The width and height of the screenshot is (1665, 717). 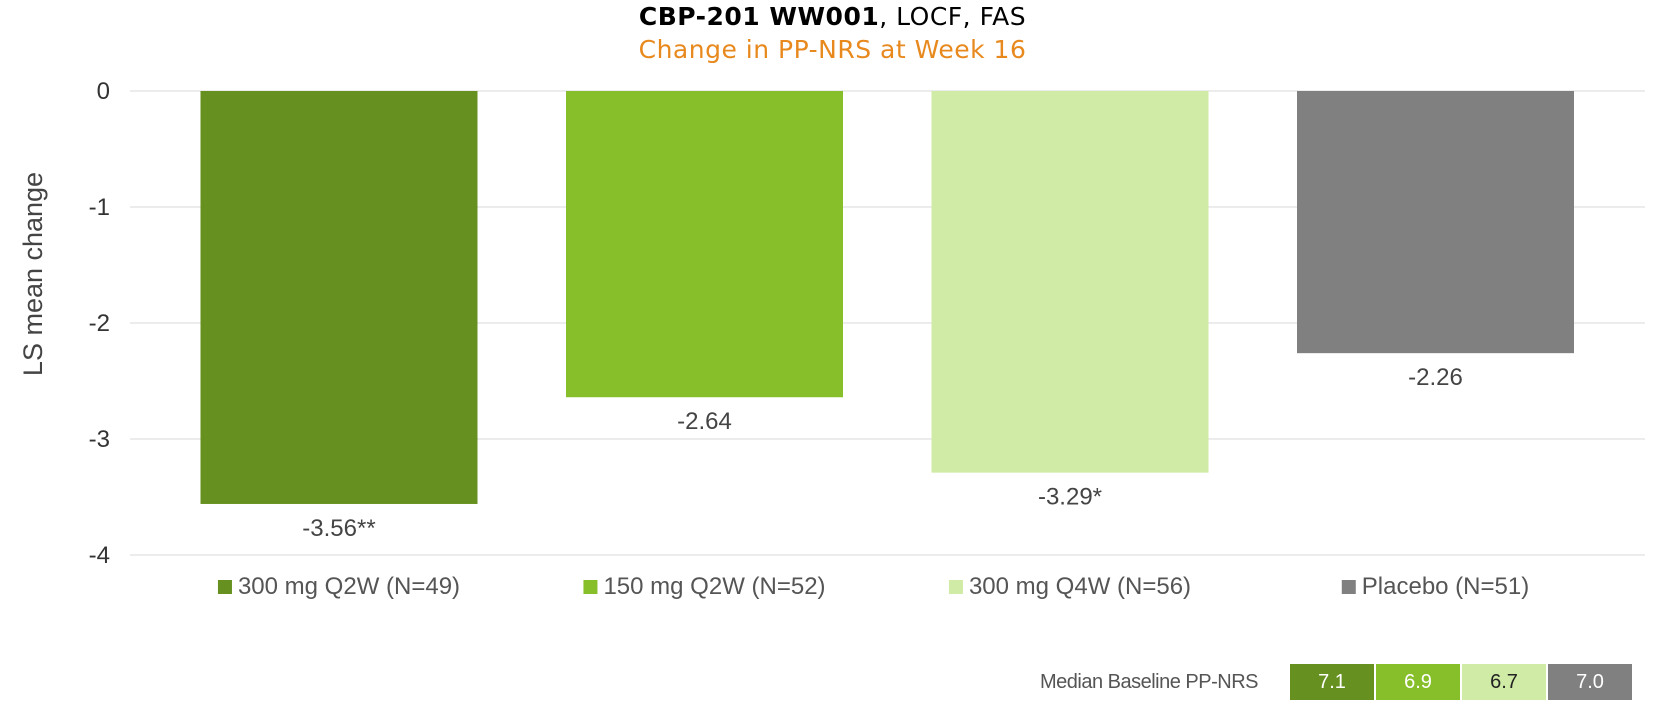 I want to click on data-label: -3.56**, so click(x=338, y=528).